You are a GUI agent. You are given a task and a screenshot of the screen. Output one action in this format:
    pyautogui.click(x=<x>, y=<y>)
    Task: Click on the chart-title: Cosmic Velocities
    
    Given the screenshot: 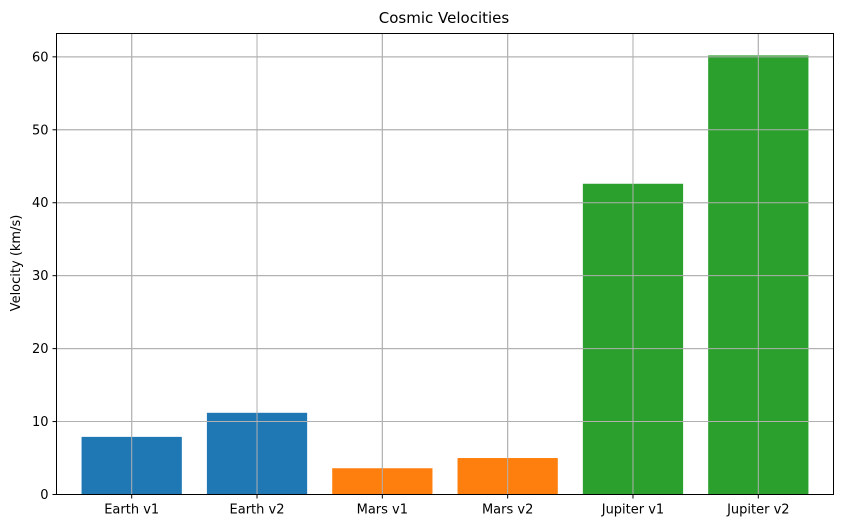 What is the action you would take?
    pyautogui.click(x=444, y=18)
    